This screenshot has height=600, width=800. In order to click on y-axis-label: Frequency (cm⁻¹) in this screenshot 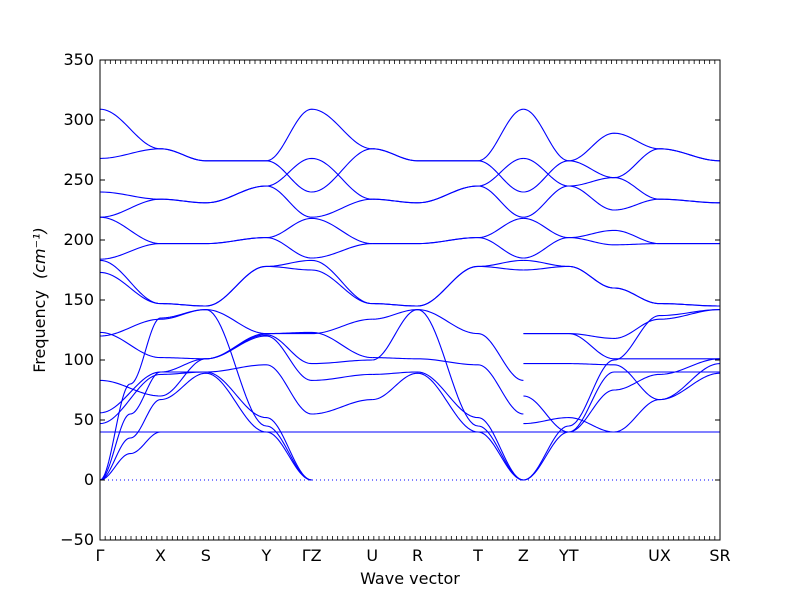, I will do `click(39, 299)`.